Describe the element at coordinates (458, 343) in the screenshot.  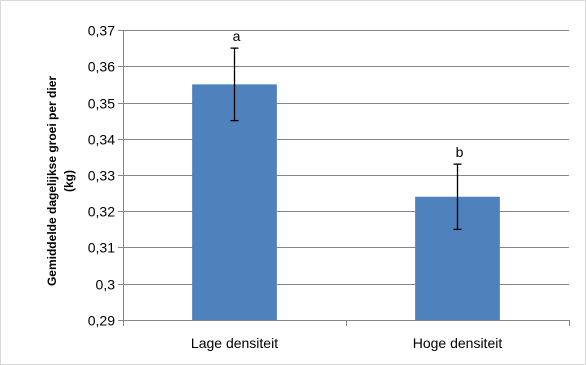
I see `x-category-label: Hoge densiteit` at that location.